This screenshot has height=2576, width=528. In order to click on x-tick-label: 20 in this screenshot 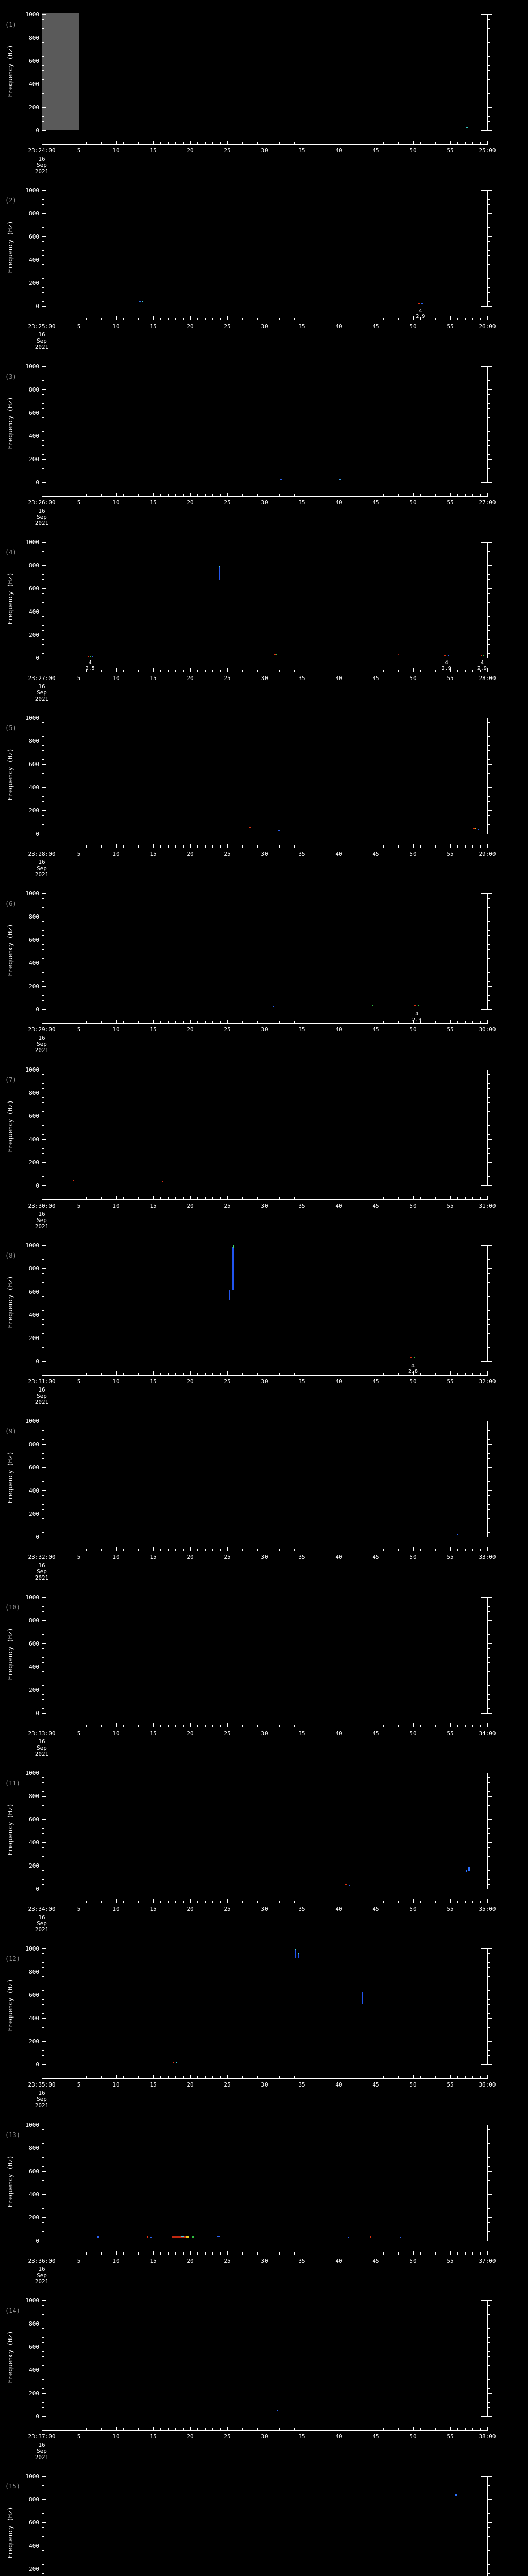, I will do `click(190, 1733)`.